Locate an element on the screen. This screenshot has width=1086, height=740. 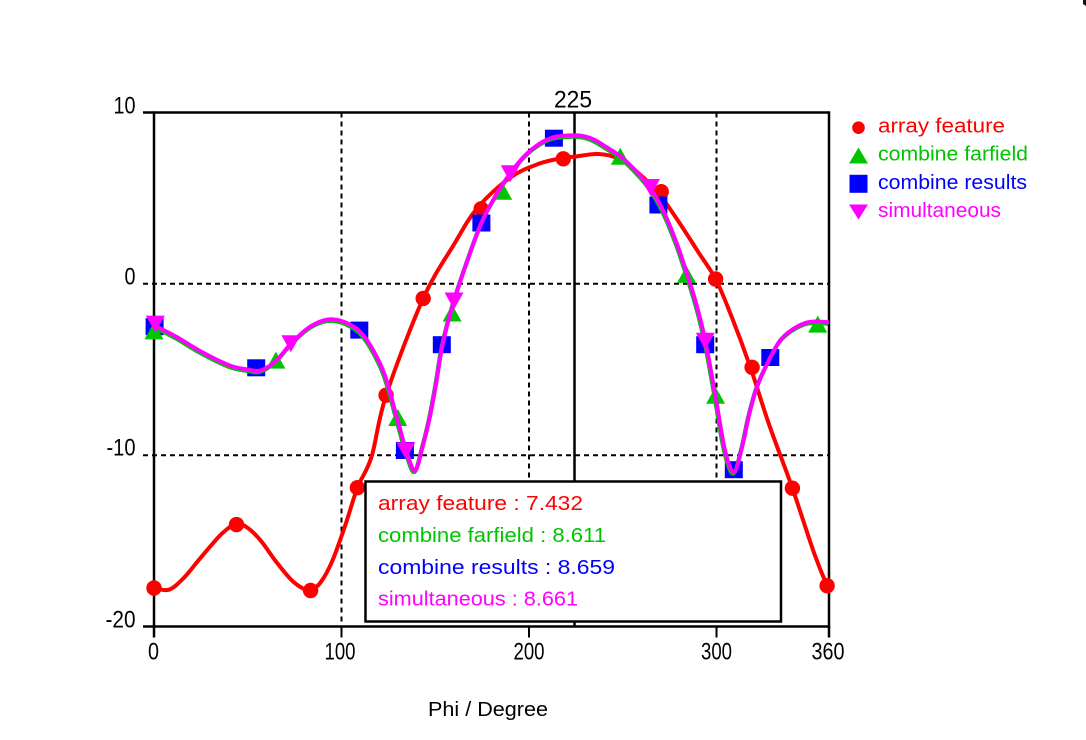
svg-text: 360 is located at coordinates (828, 652).